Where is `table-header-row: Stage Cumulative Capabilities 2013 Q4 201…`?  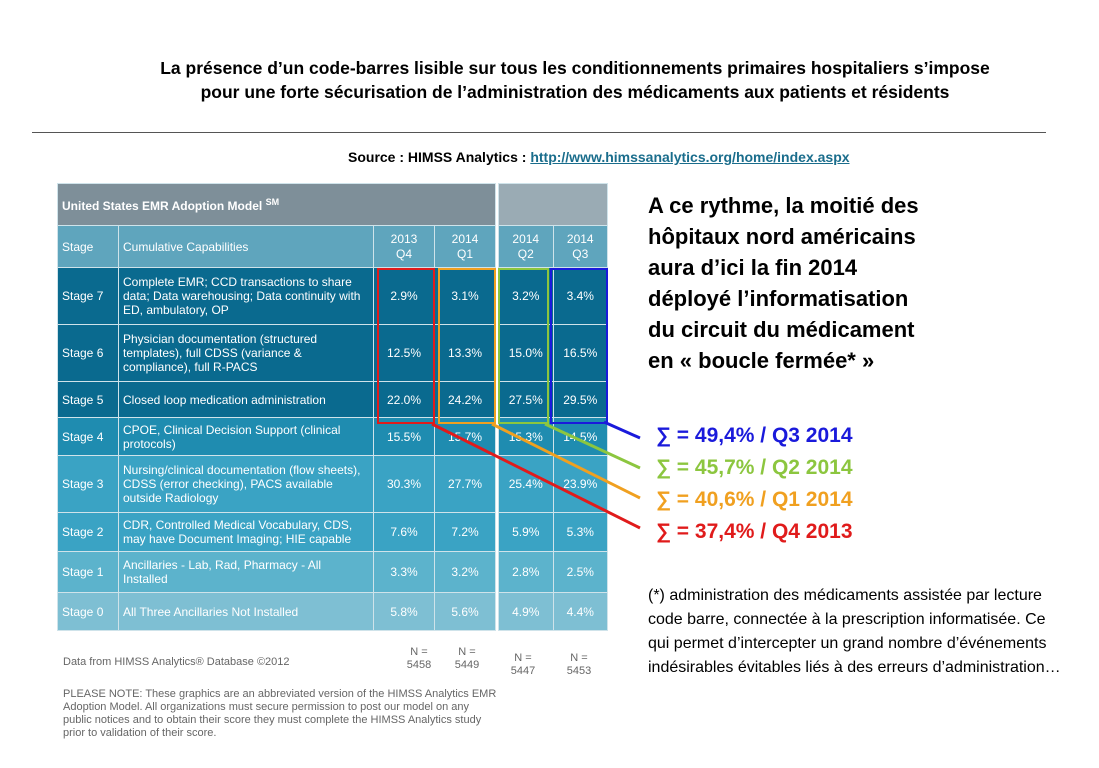
table-header-row: Stage Cumulative Capabilities 2013 Q4 201… is located at coordinates (276, 246).